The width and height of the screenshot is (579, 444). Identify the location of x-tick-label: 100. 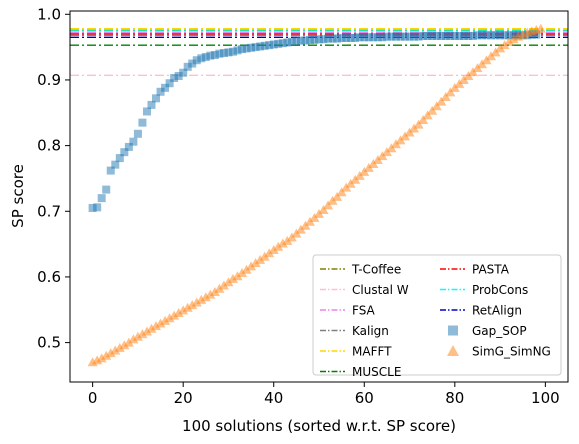
(545, 398).